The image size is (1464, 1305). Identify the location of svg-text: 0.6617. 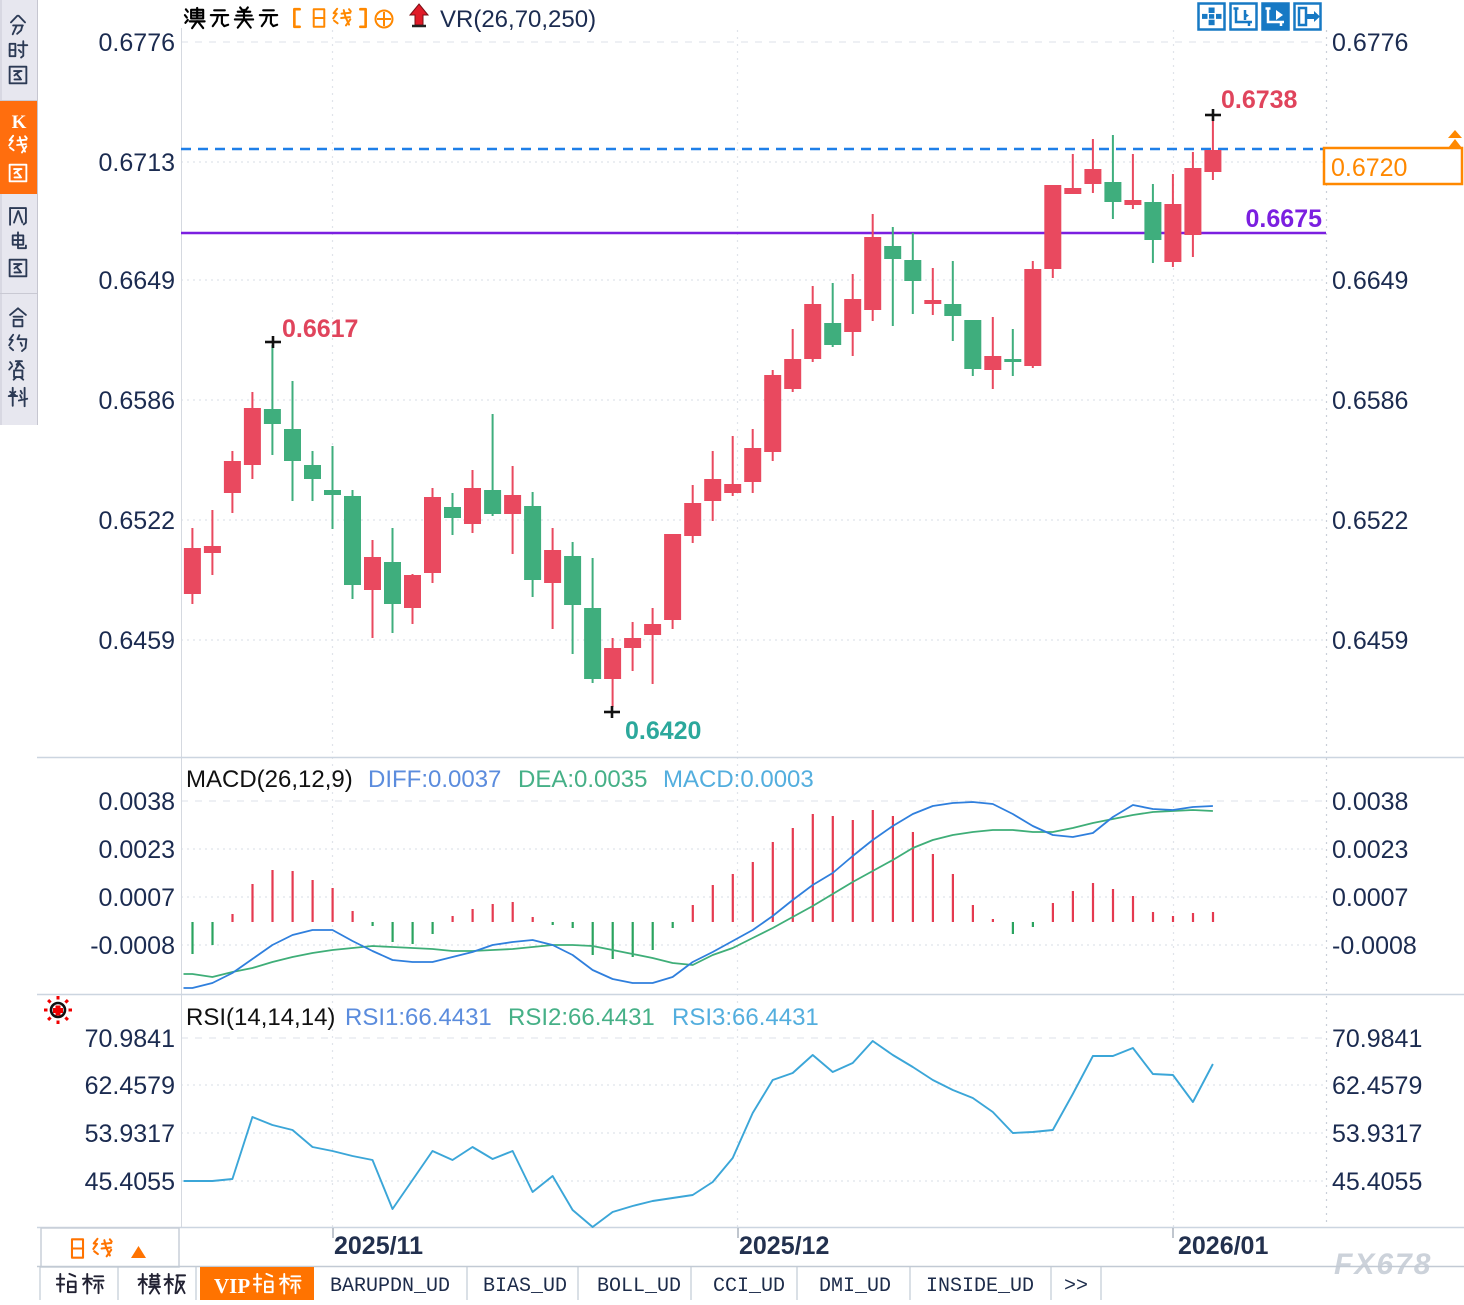
(320, 329).